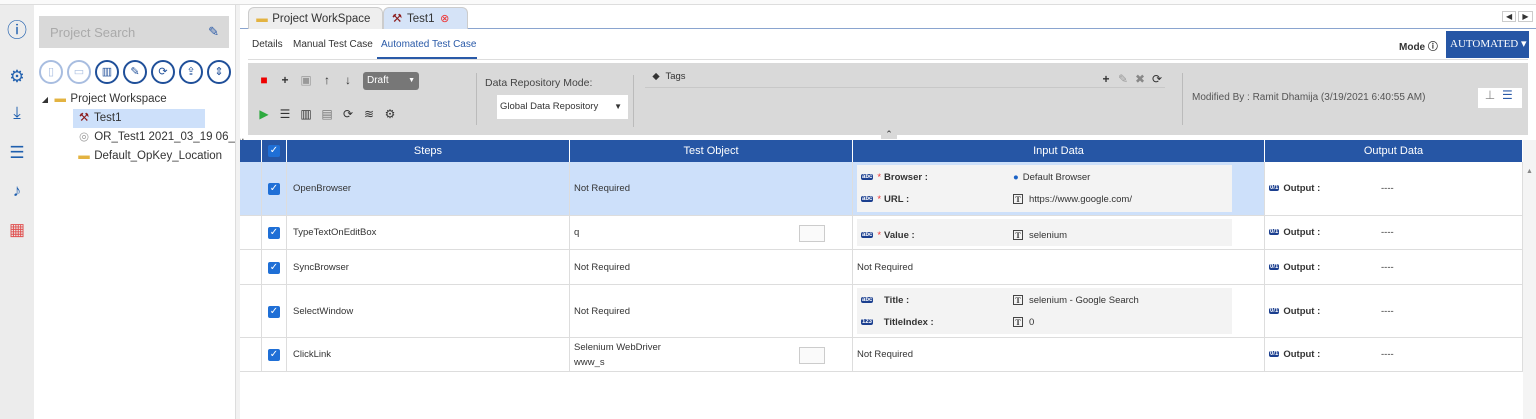  I want to click on edit-icon: ✎, so click(135, 72).